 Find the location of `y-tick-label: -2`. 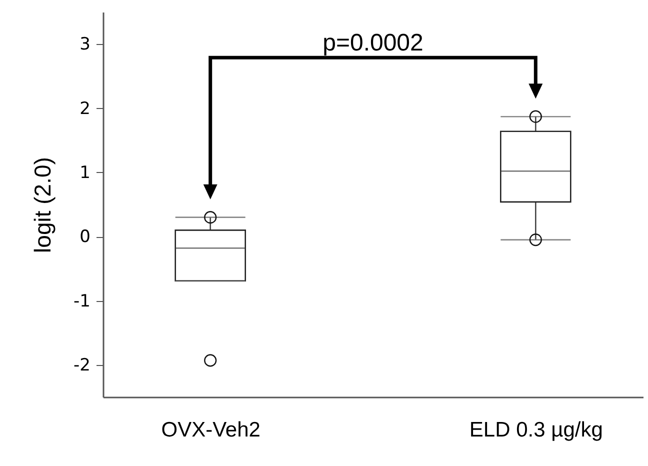

y-tick-label: -2 is located at coordinates (82, 365).